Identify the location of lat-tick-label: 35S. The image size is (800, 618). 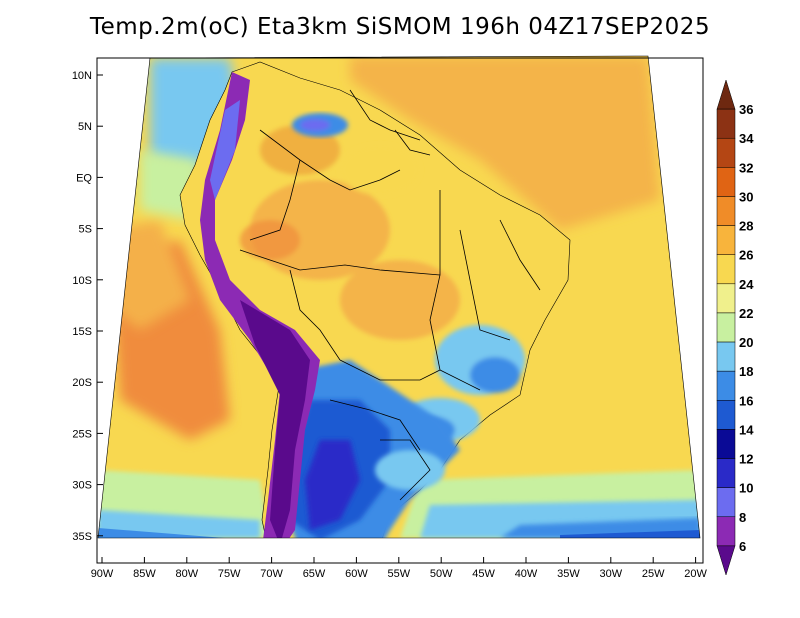
(82, 537).